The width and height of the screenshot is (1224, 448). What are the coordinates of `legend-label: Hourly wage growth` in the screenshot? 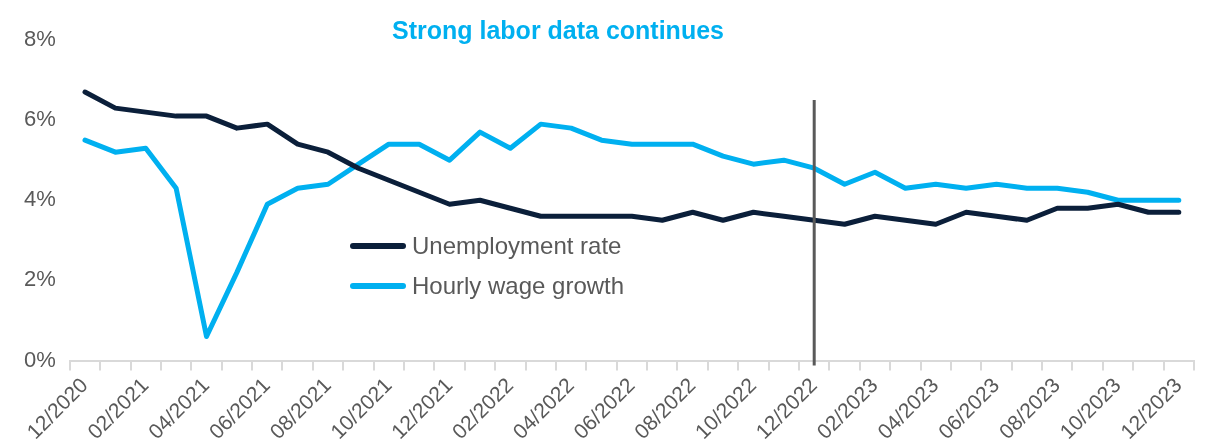 It's located at (518, 286).